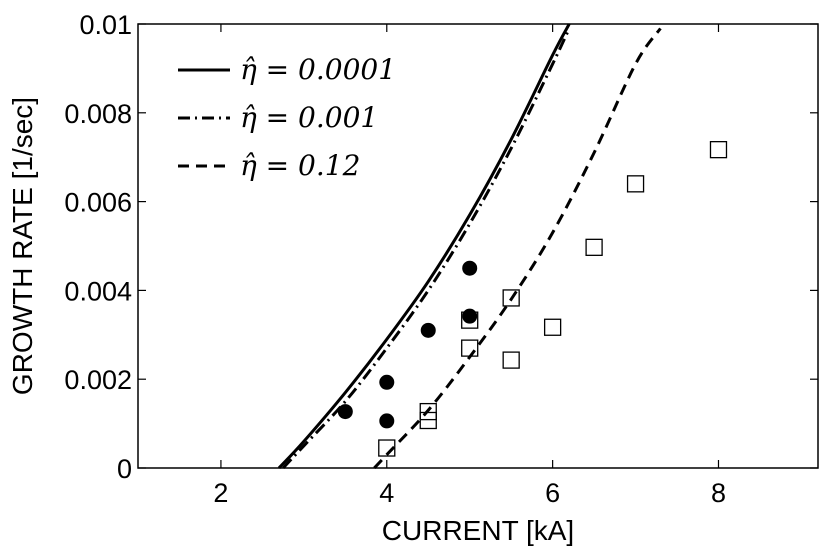 Image resolution: width=830 pixels, height=546 pixels. What do you see at coordinates (309, 117) in the screenshot?
I see `legend-label: η̂ = 0.001` at bounding box center [309, 117].